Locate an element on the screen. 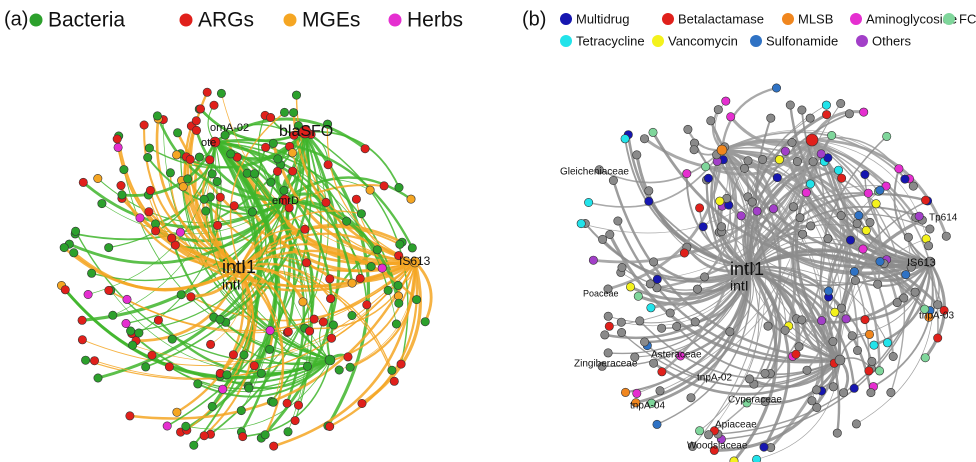 The image size is (976, 462). panel-label: (b) is located at coordinates (534, 19).